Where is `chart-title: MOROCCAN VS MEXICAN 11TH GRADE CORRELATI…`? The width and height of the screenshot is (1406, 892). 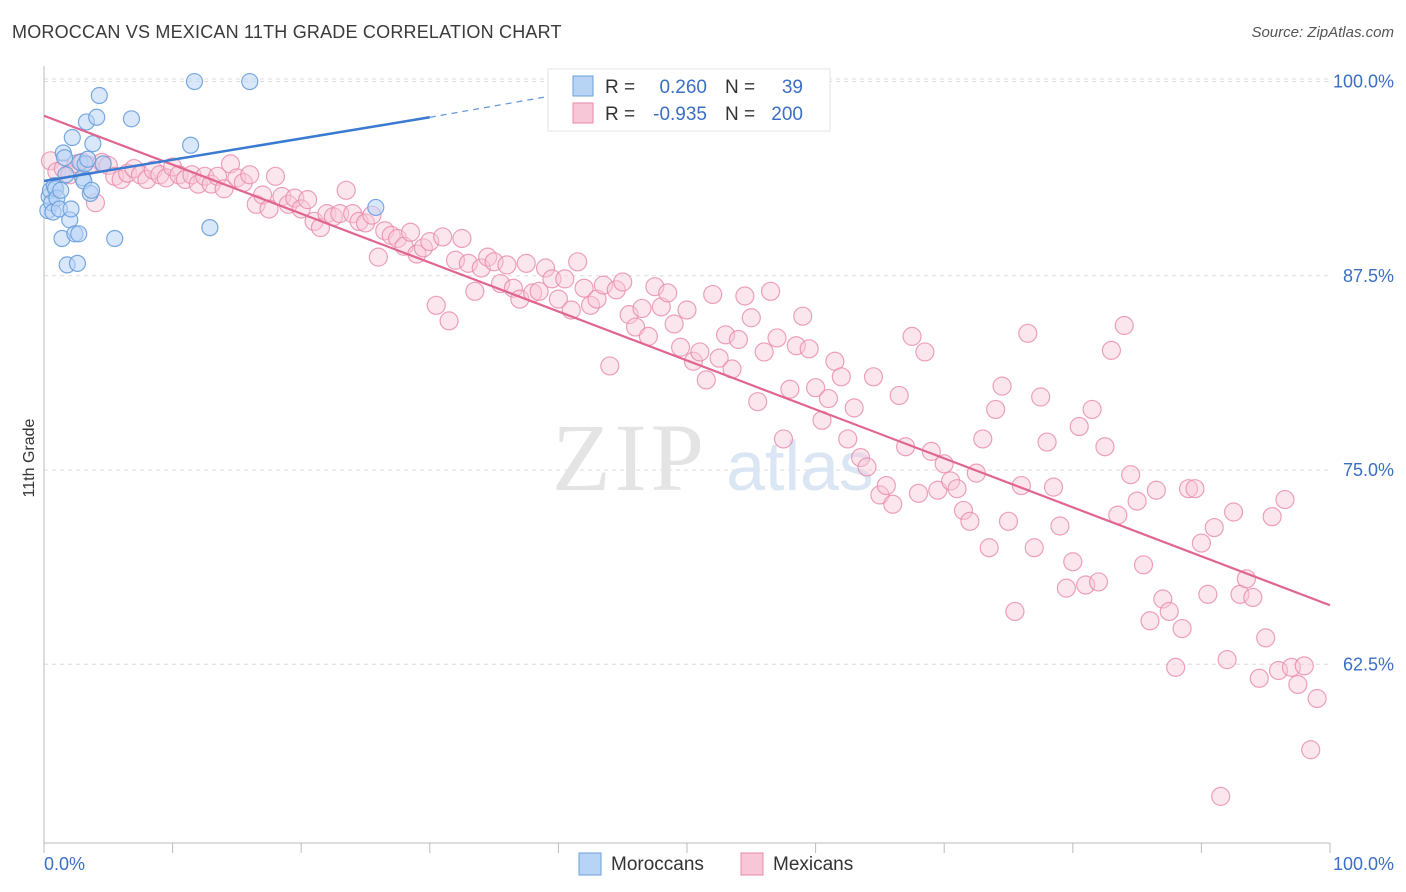
chart-title: MOROCCAN VS MEXICAN 11TH GRADE CORRELATI… is located at coordinates (287, 32).